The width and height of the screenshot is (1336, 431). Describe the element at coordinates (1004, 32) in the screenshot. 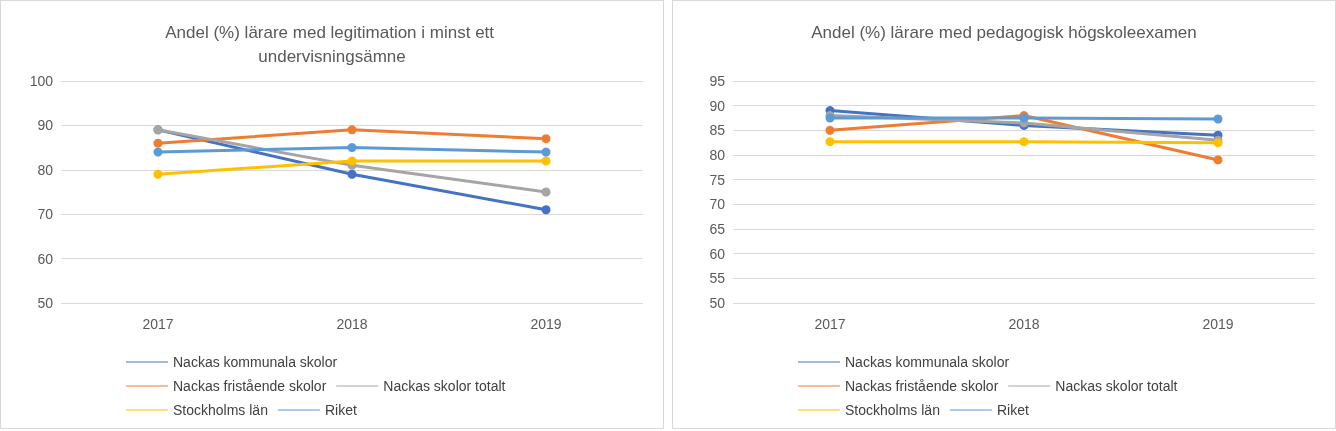

I see `chart-title: Andel (%) lärare med pedagogisk högskoleexamen` at that location.